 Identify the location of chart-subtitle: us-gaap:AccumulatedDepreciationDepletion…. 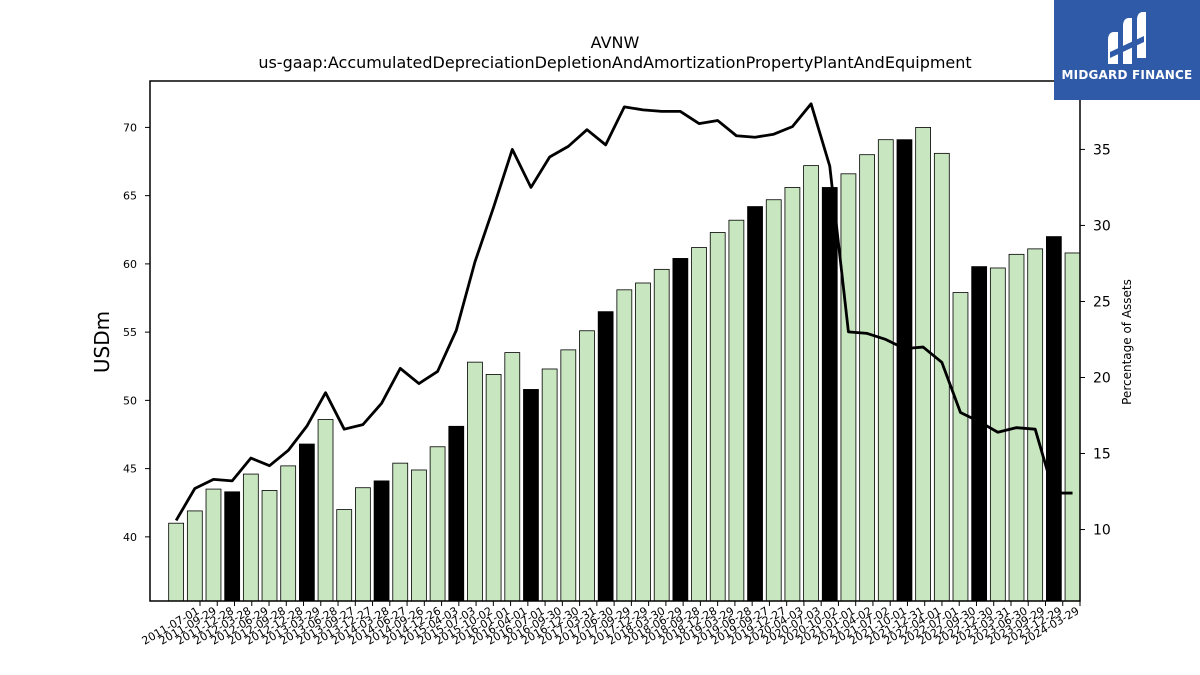
(614, 62).